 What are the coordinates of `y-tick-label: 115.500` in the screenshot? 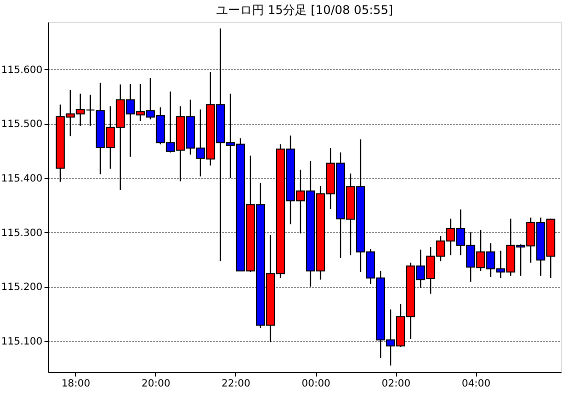 It's located at (21, 124).